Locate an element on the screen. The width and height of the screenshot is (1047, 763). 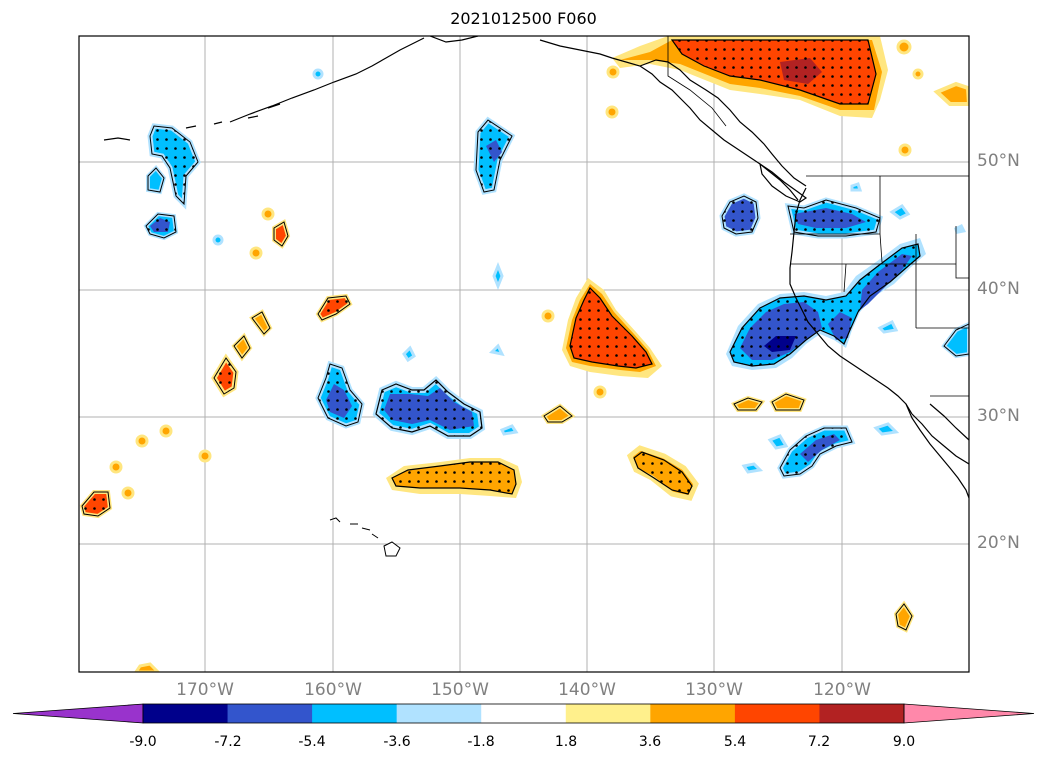
colorbar-tick-label: -3.6 is located at coordinates (397, 742).